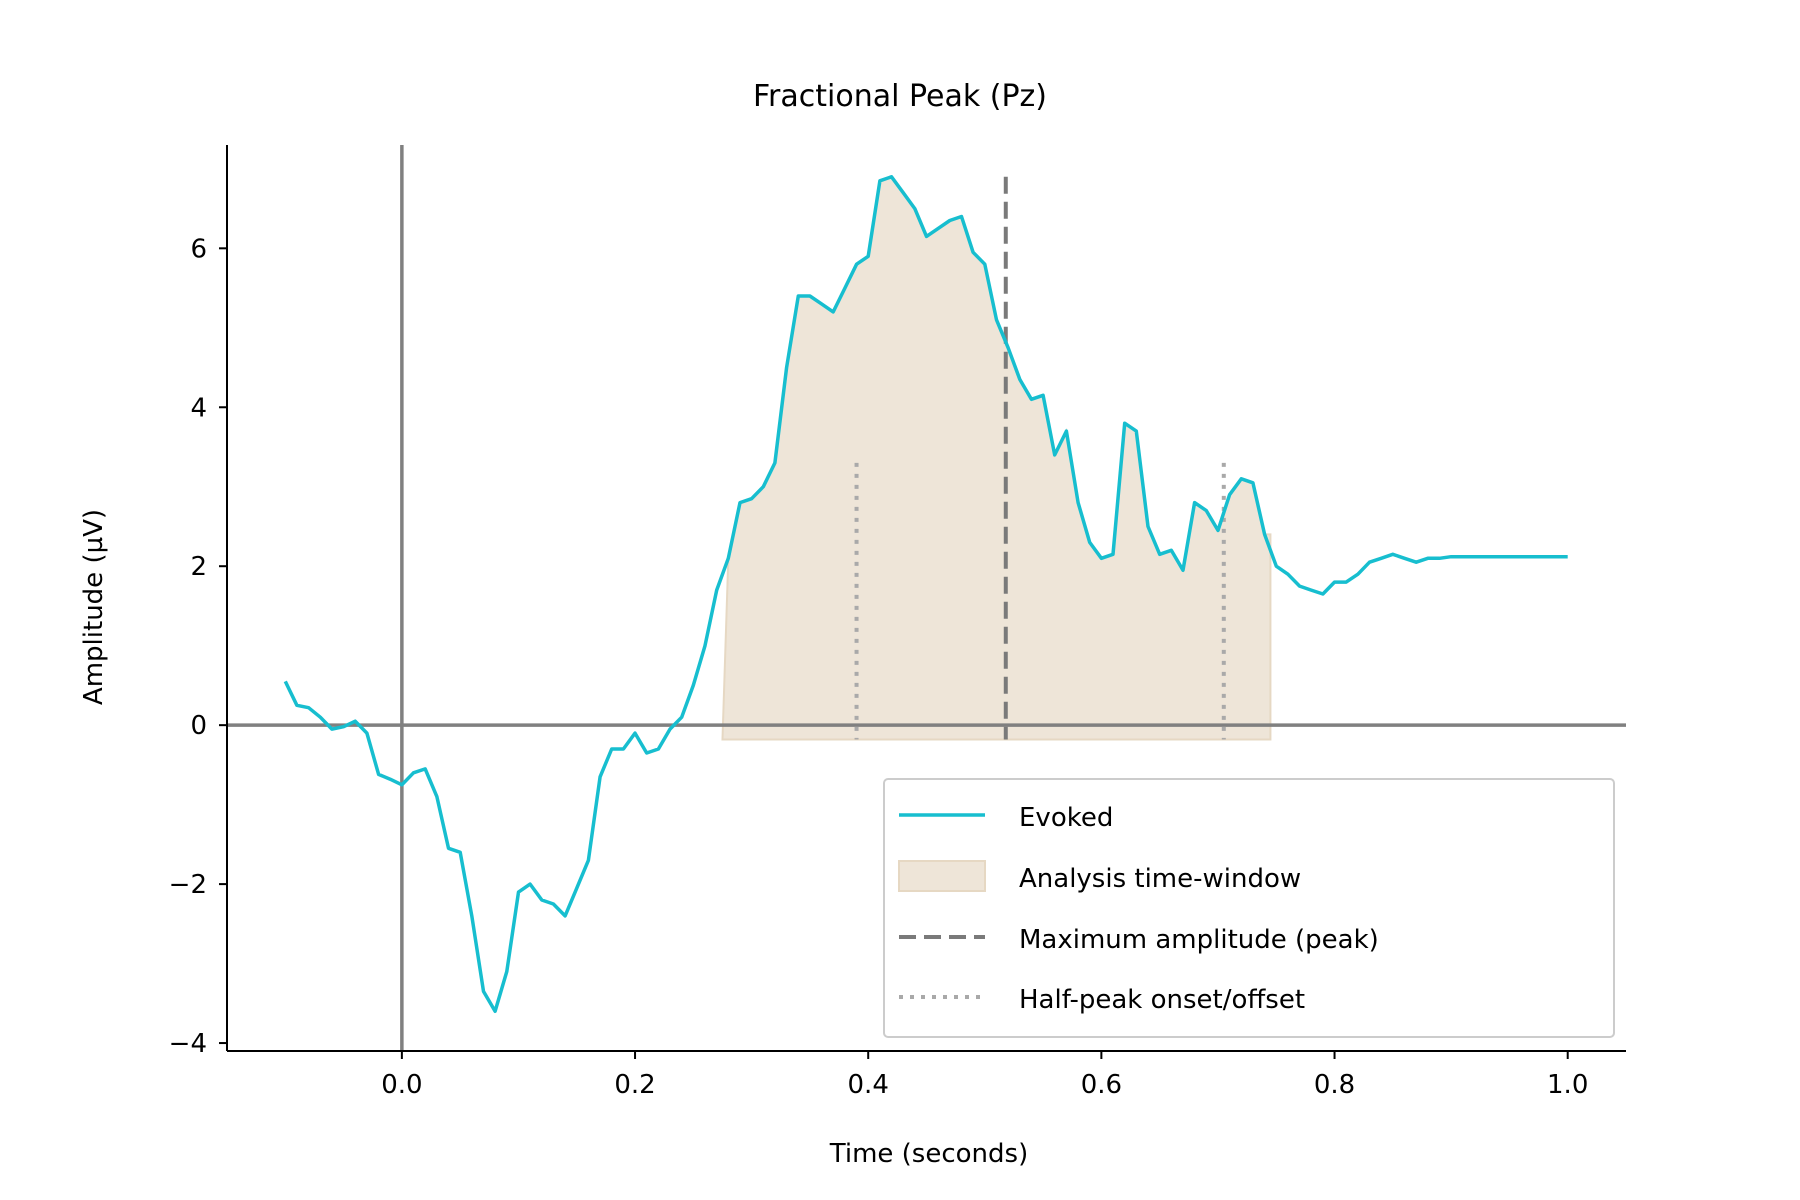 This screenshot has height=1200, width=1800. I want to click on y-tick-label: −2, so click(188, 885).